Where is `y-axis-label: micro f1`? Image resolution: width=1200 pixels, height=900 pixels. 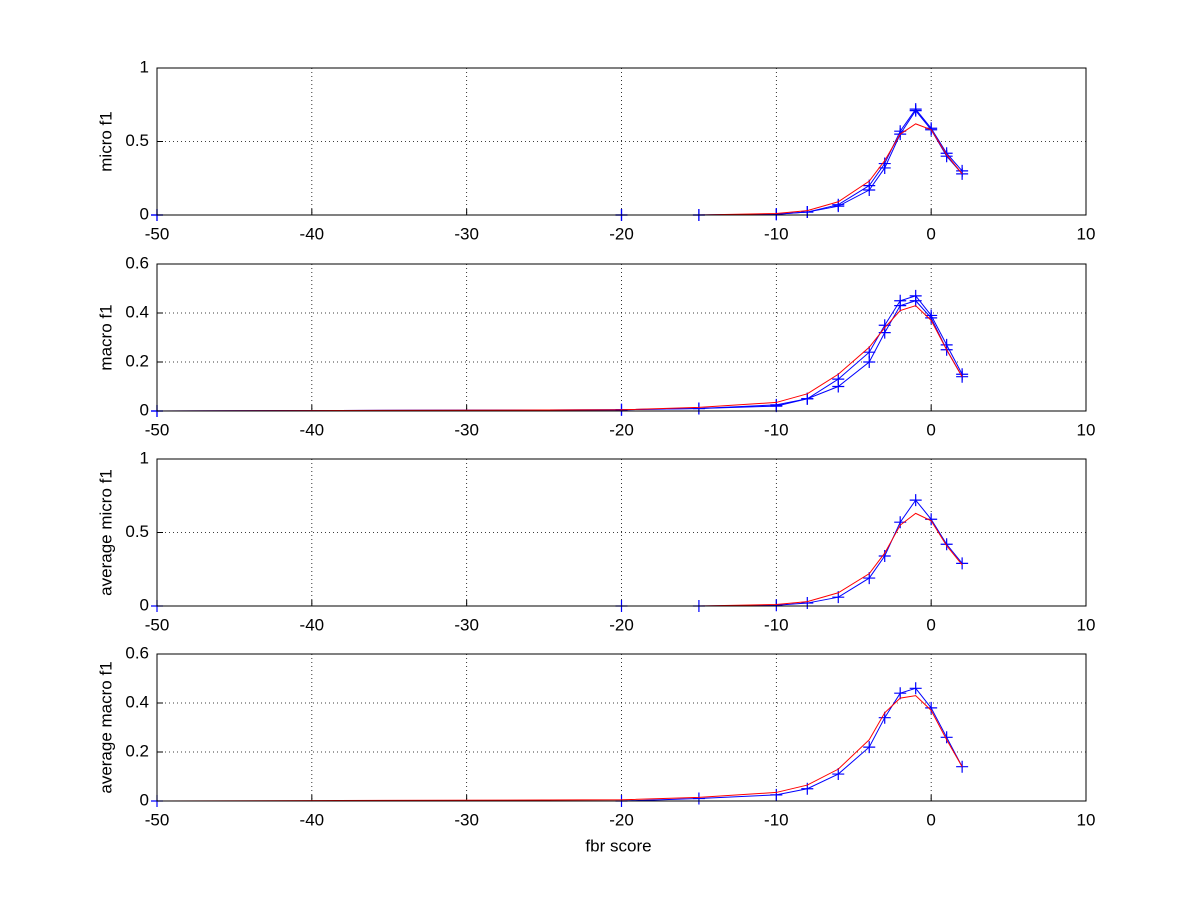
y-axis-label: micro f1 is located at coordinates (105, 141).